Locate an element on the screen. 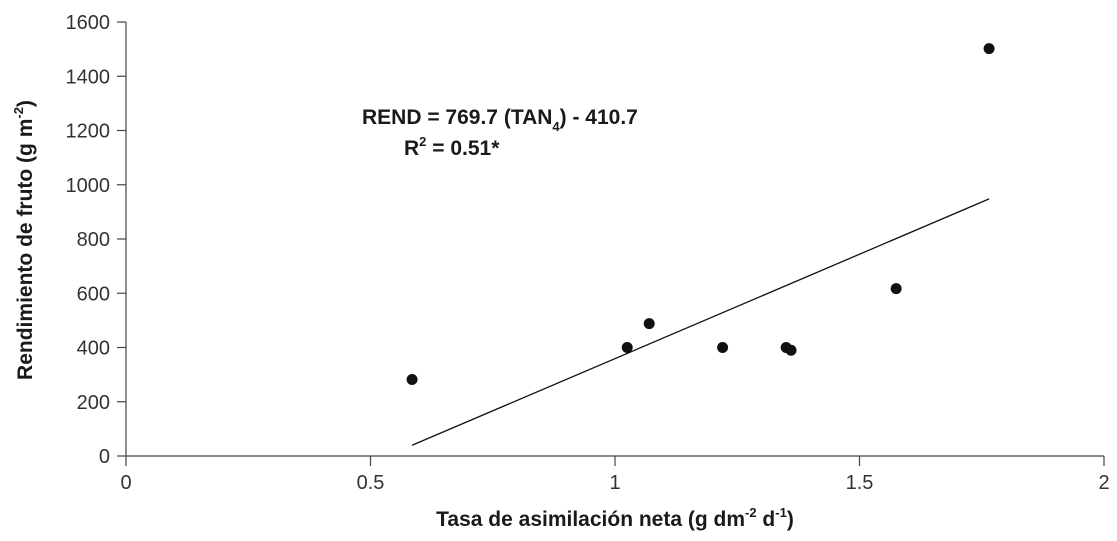 This screenshot has height=541, width=1117. r-squared-label: R2 = 0.51* is located at coordinates (452, 147).